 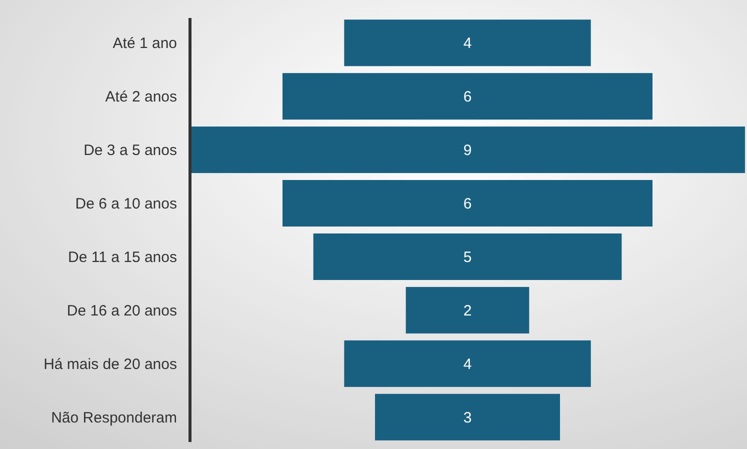 What do you see at coordinates (130, 151) in the screenshot?
I see `category-label: De 3 a 5 anos` at bounding box center [130, 151].